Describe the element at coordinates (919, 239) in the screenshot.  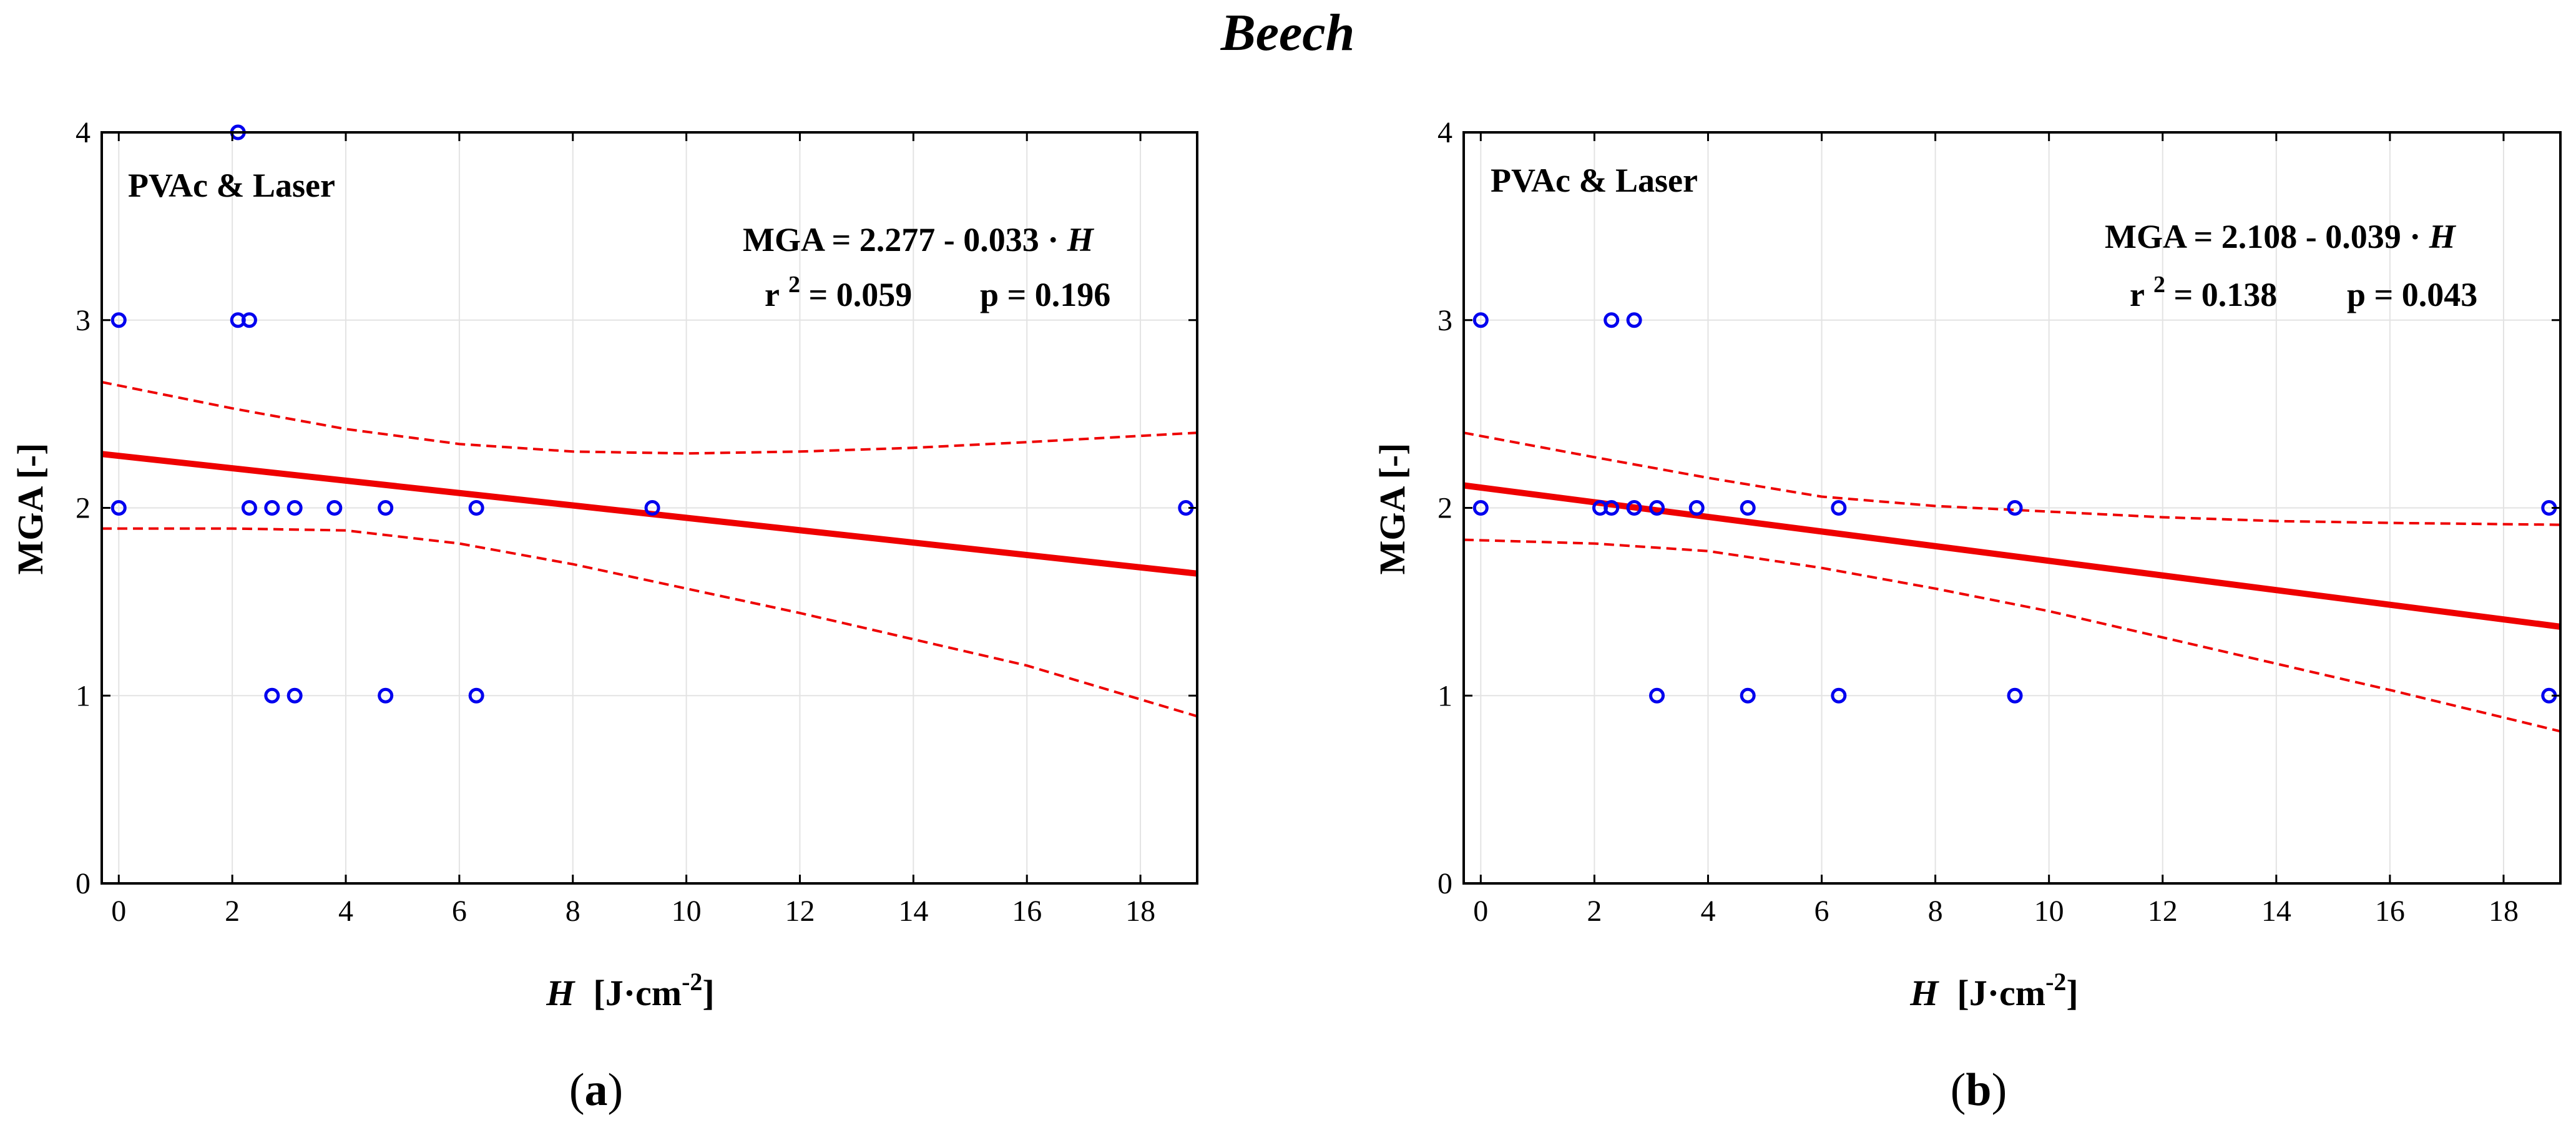
I see `regression-equation: MGA = 2.277 - 0.033 · H` at that location.